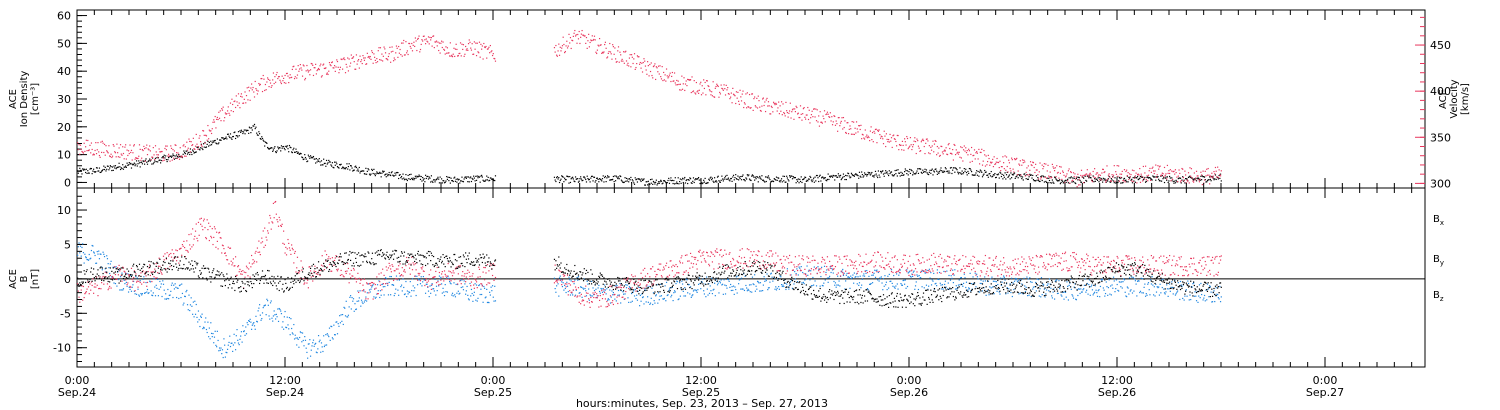  I want to click on velocity-axis-label: [km/s], so click(1465, 99).